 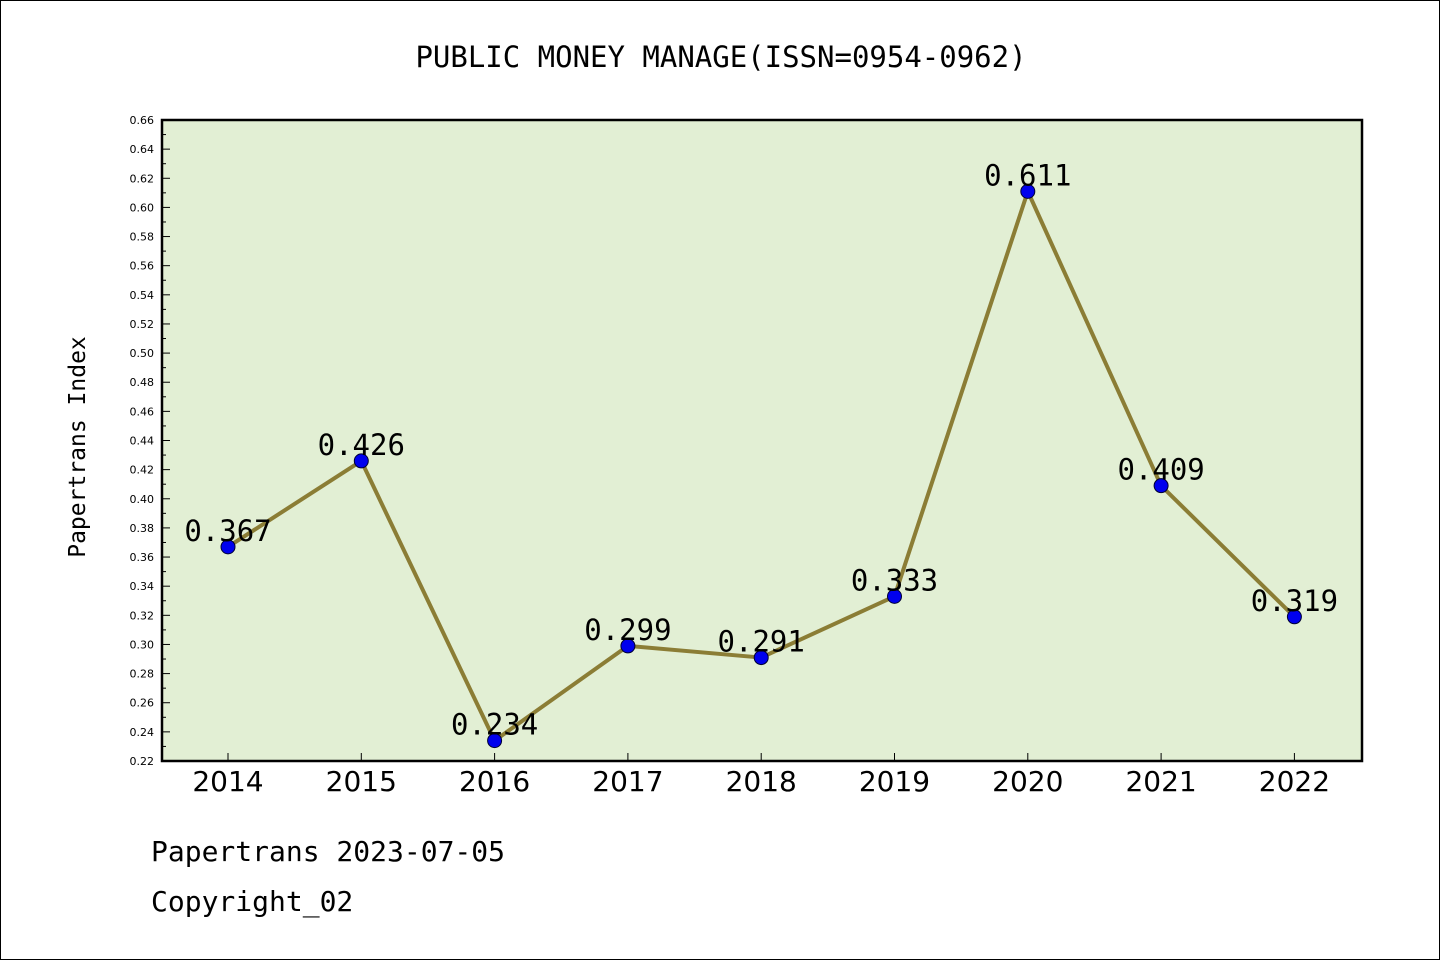 What do you see at coordinates (142, 644) in the screenshot?
I see `y-tick-label: 0.30` at bounding box center [142, 644].